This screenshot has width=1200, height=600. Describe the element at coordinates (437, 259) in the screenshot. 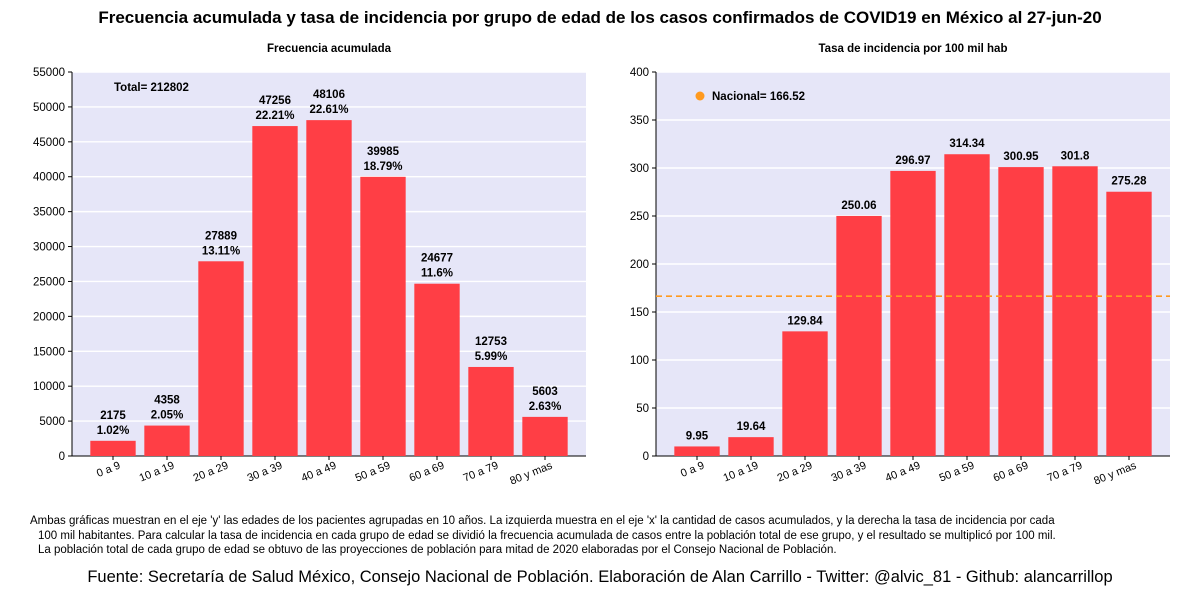

I see `data-label-value: 24677` at that location.